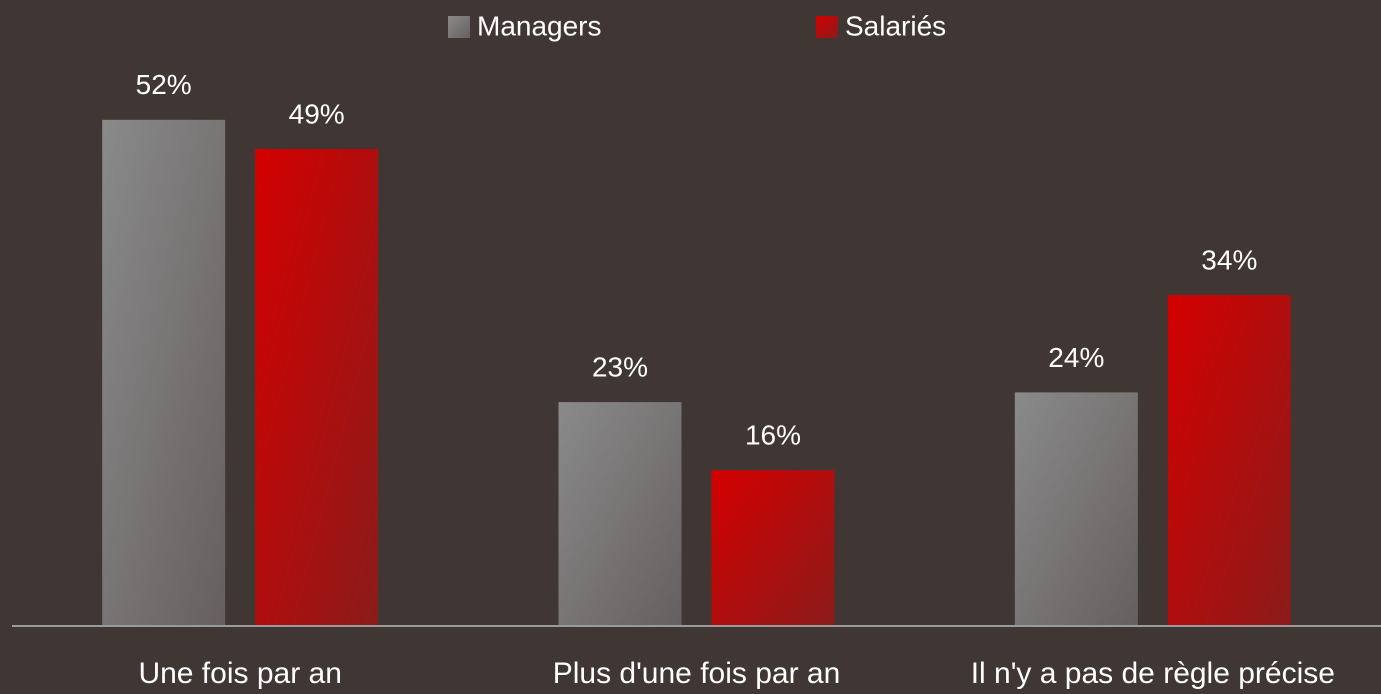 This screenshot has width=1381, height=694. What do you see at coordinates (317, 113) in the screenshot?
I see `value-label: 49%` at bounding box center [317, 113].